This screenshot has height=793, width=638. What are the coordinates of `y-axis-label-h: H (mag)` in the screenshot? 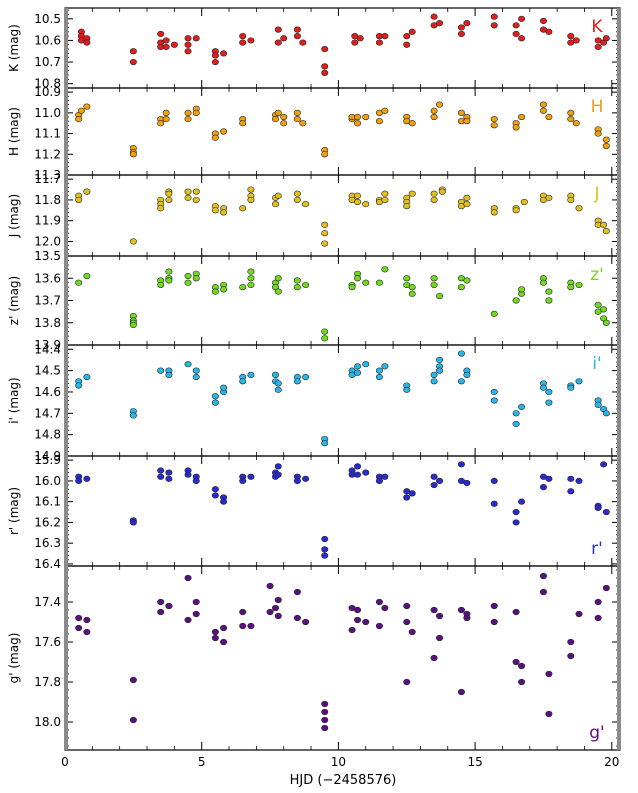 It's located at (14, 131).